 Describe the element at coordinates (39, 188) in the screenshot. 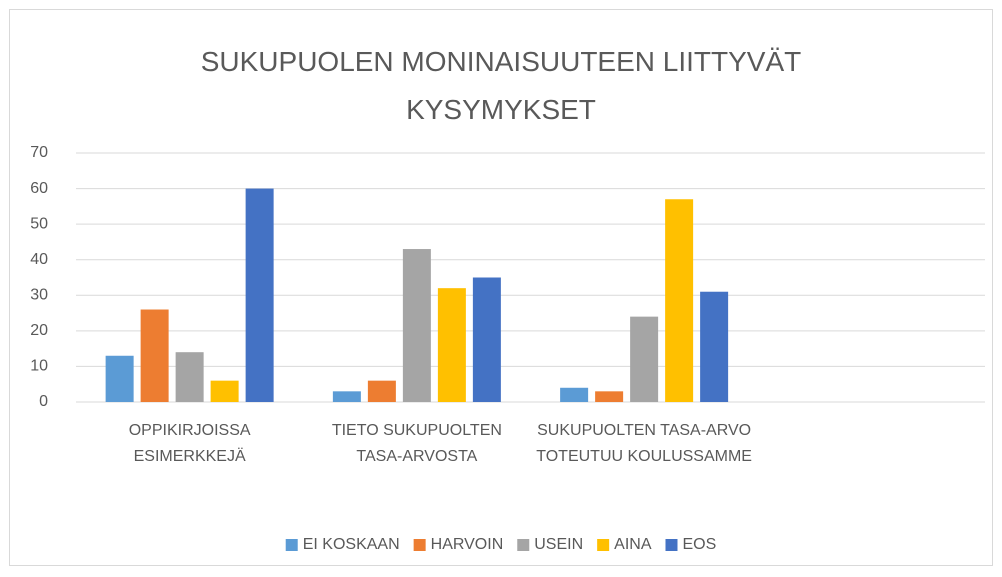

I see `y-tick-label: 60` at that location.